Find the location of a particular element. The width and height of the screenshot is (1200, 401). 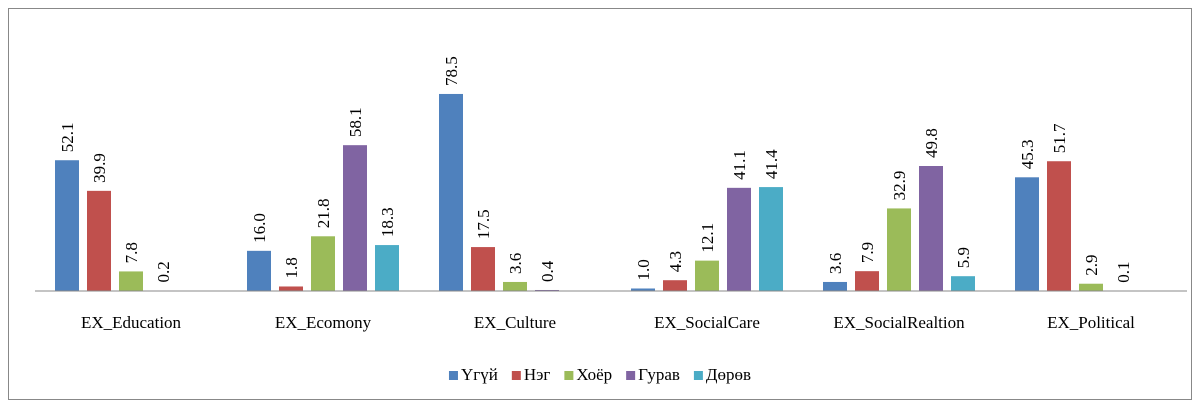

data-label: 32.9 is located at coordinates (899, 186).